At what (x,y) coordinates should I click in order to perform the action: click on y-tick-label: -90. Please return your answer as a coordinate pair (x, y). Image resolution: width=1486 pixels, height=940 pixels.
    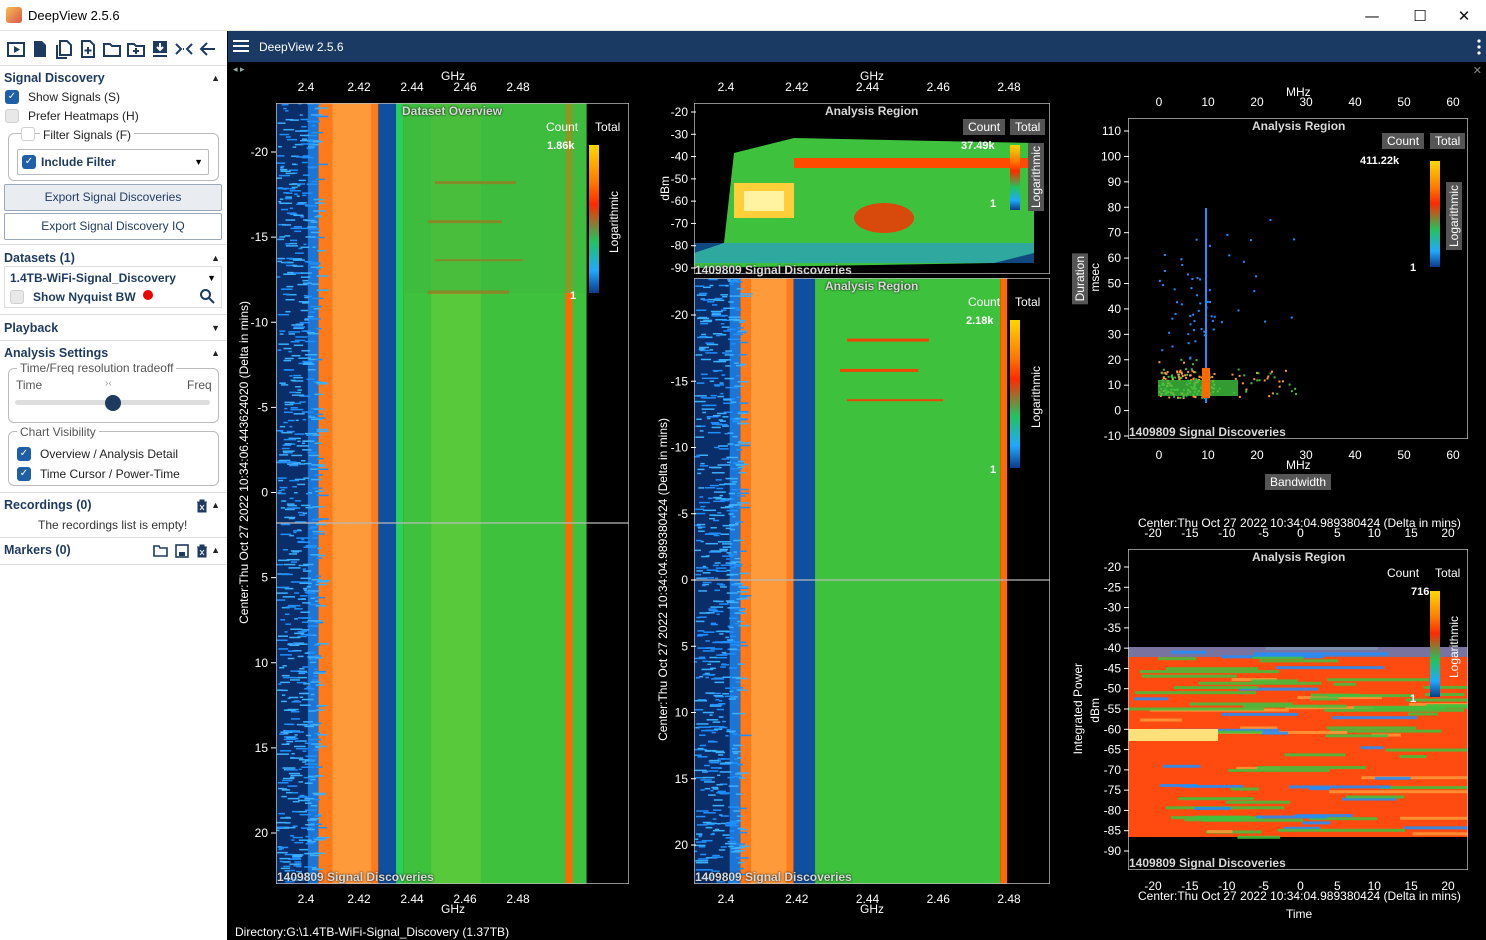
    Looking at the image, I should click on (1113, 851).